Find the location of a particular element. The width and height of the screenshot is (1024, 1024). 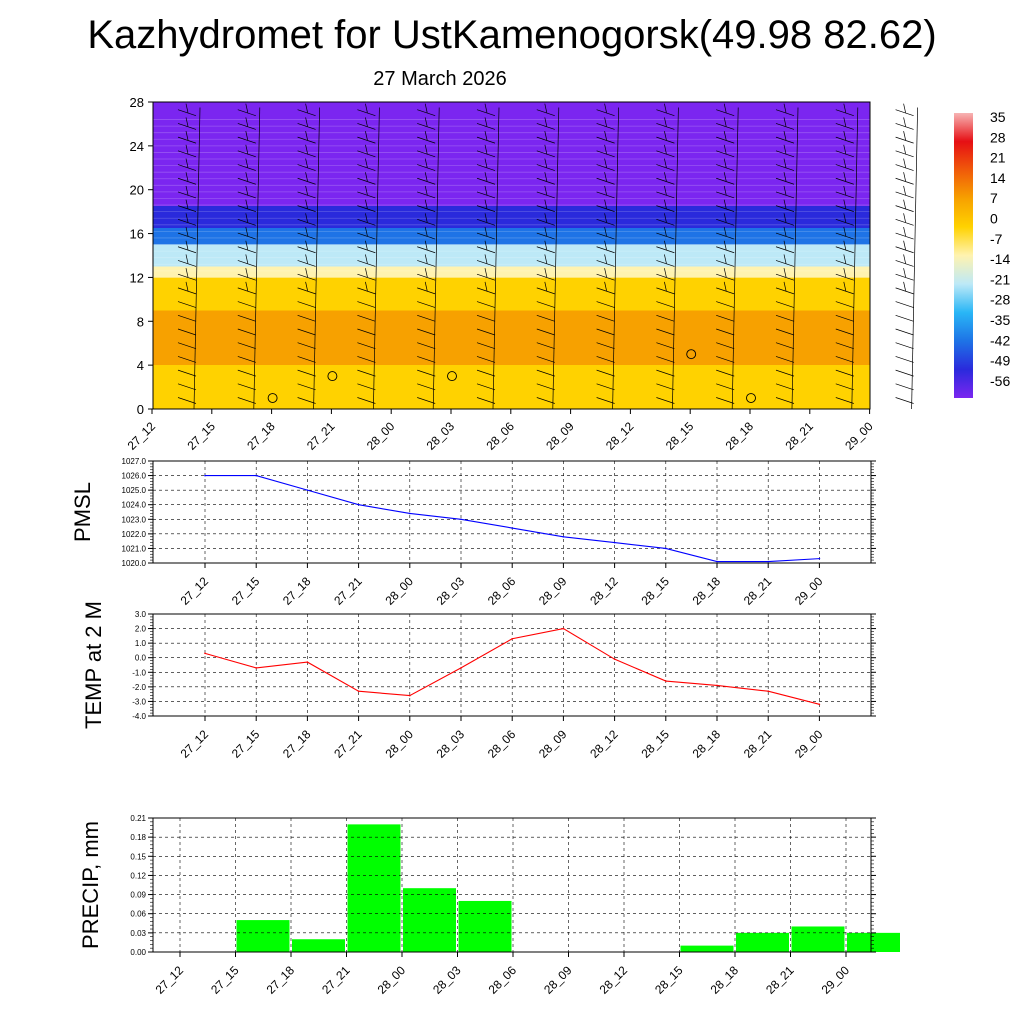

x-tick-label: 28_15 is located at coordinates (680, 436).